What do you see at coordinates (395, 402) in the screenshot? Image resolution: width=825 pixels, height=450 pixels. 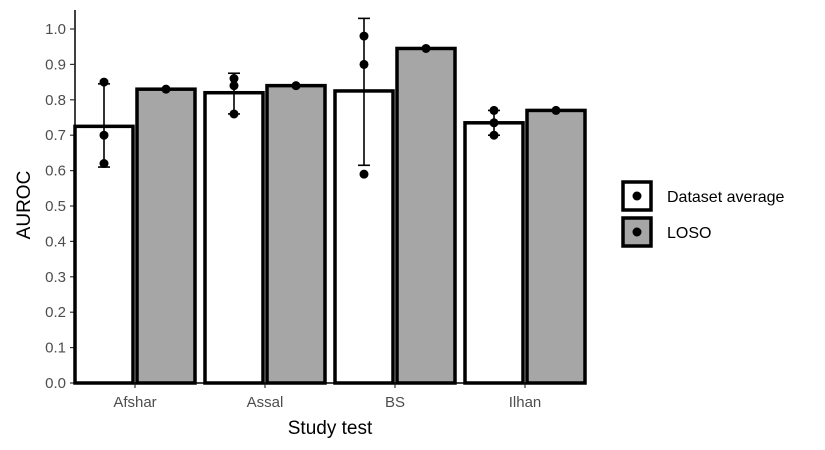 I see `x-tick-label: BS` at bounding box center [395, 402].